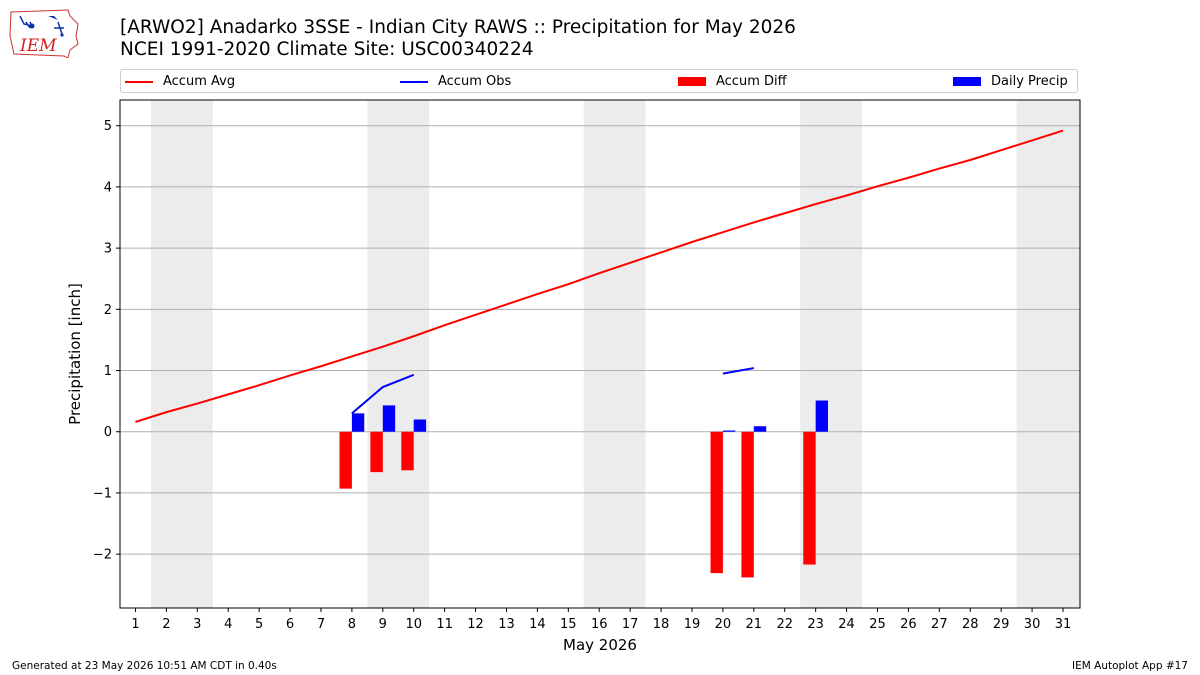 Image resolution: width=1200 pixels, height=675 pixels. What do you see at coordinates (815, 624) in the screenshot?
I see `x-tick-label: 23` at bounding box center [815, 624].